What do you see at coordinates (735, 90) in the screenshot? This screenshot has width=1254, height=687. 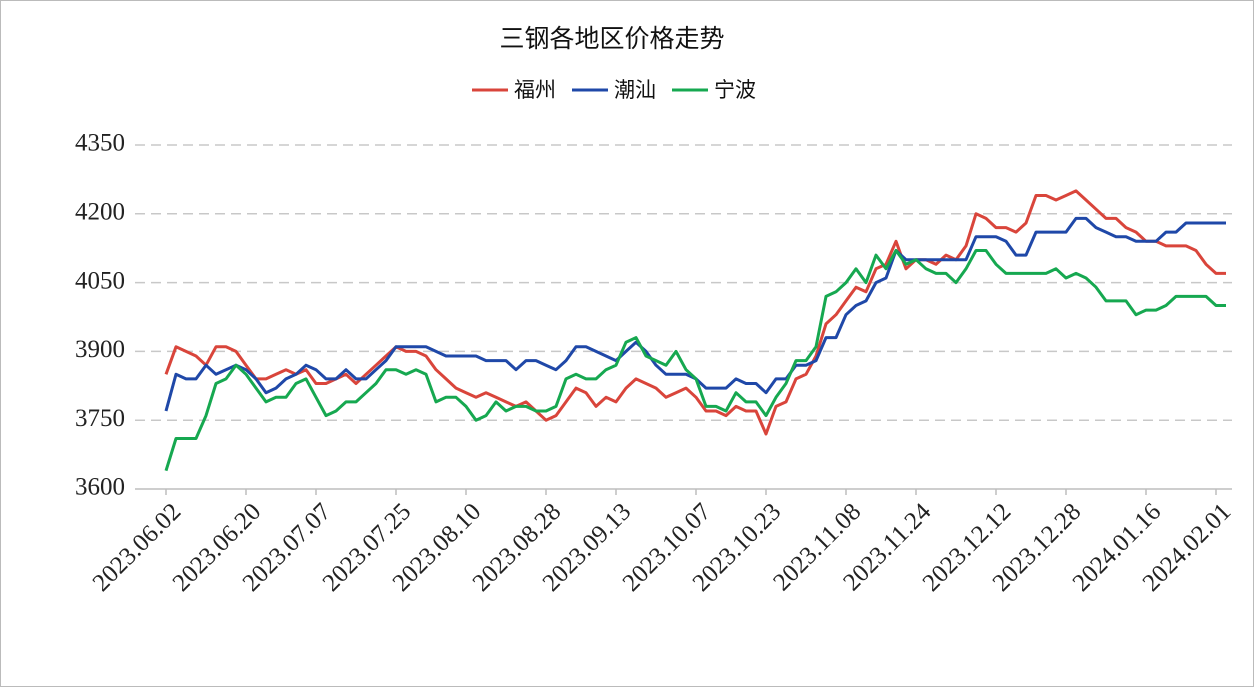 I see `legend-label: 宁波` at bounding box center [735, 90].